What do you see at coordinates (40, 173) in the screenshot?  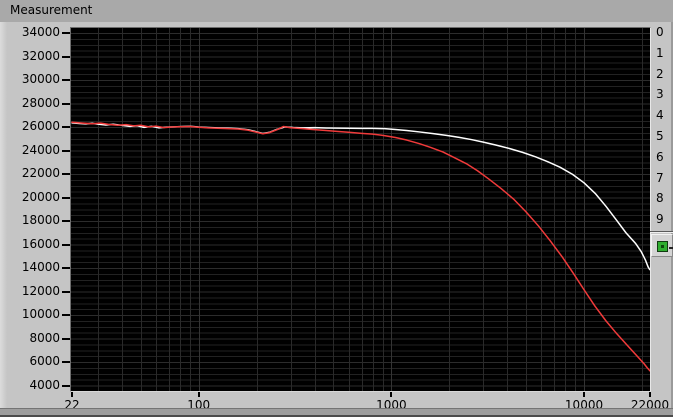 I see `y-axis-label: 22000` at bounding box center [40, 173].